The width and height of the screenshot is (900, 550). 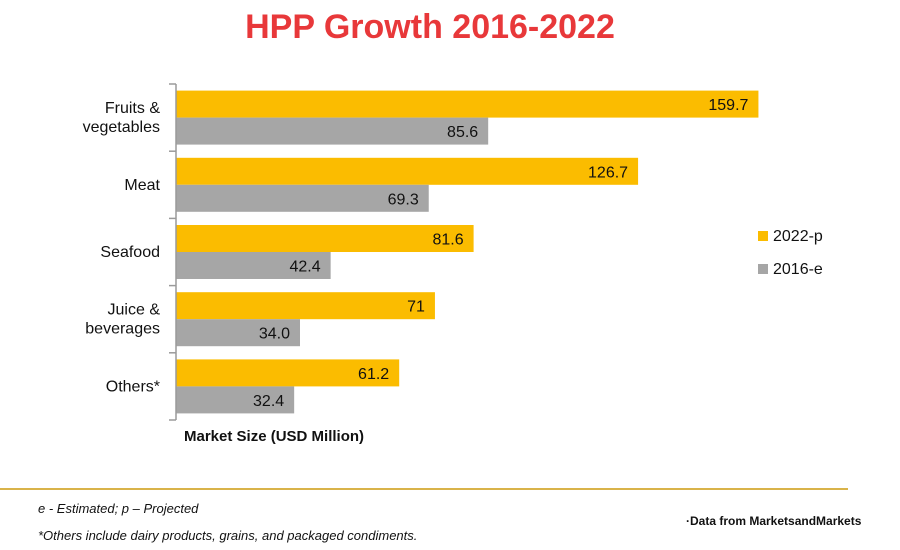 What do you see at coordinates (798, 269) in the screenshot?
I see `legend-label: 2016-e` at bounding box center [798, 269].